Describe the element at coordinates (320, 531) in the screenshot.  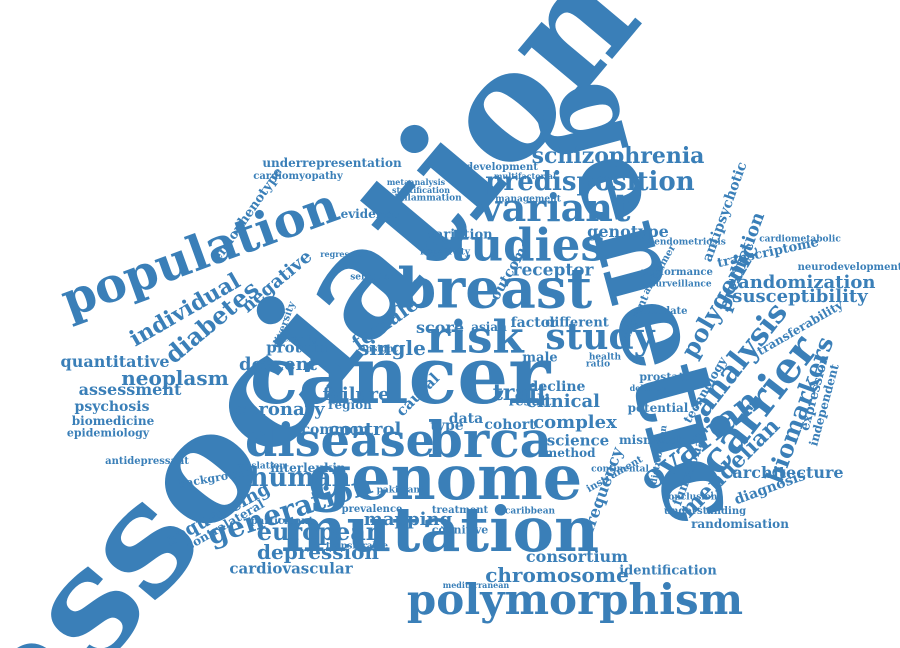
I see `word-european: european` at that location.